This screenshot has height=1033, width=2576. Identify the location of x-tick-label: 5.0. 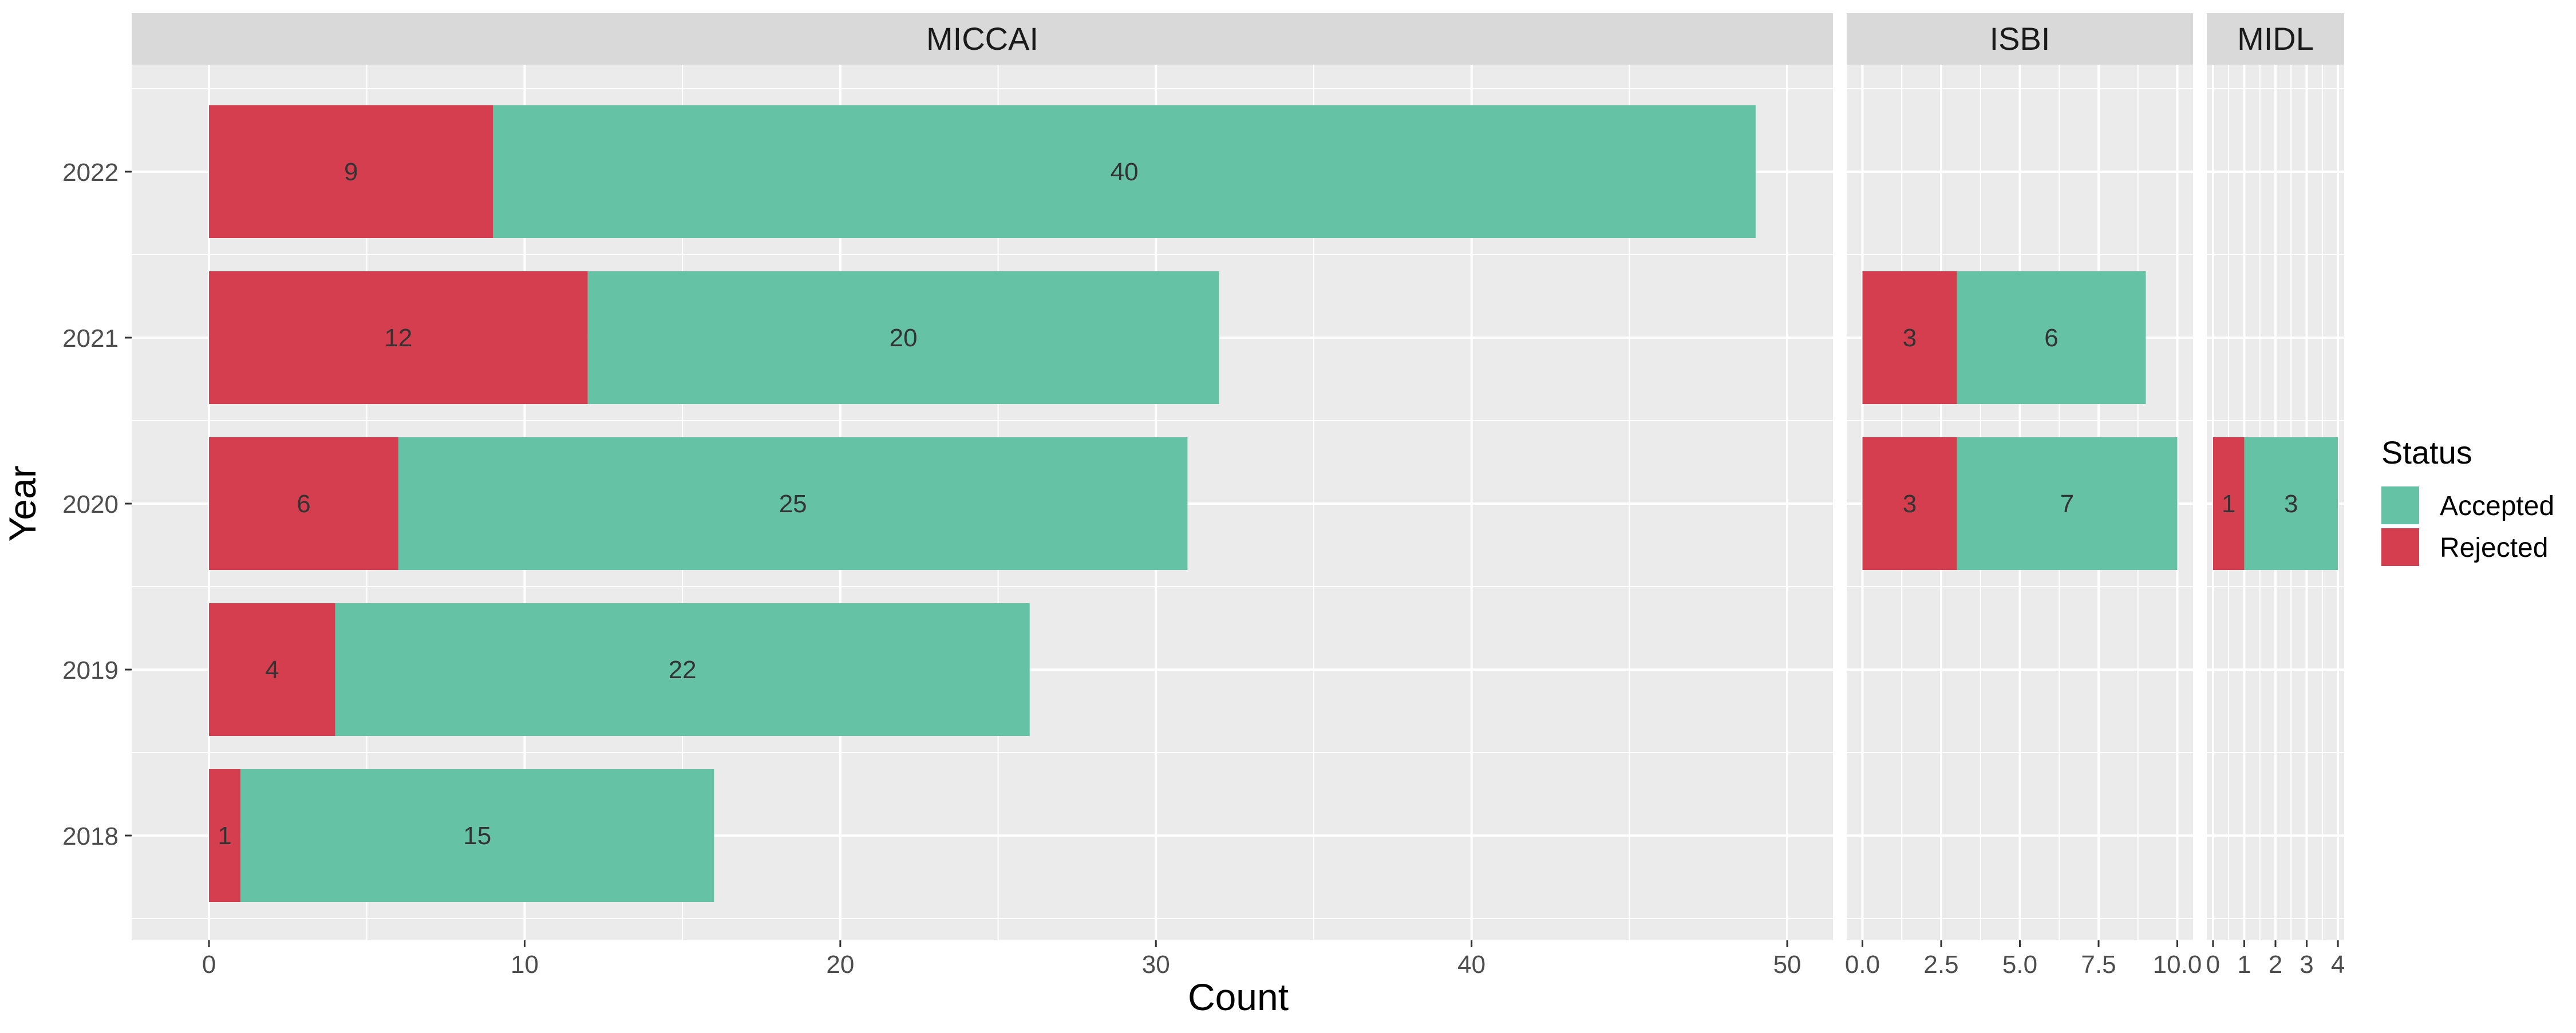
(2019, 965).